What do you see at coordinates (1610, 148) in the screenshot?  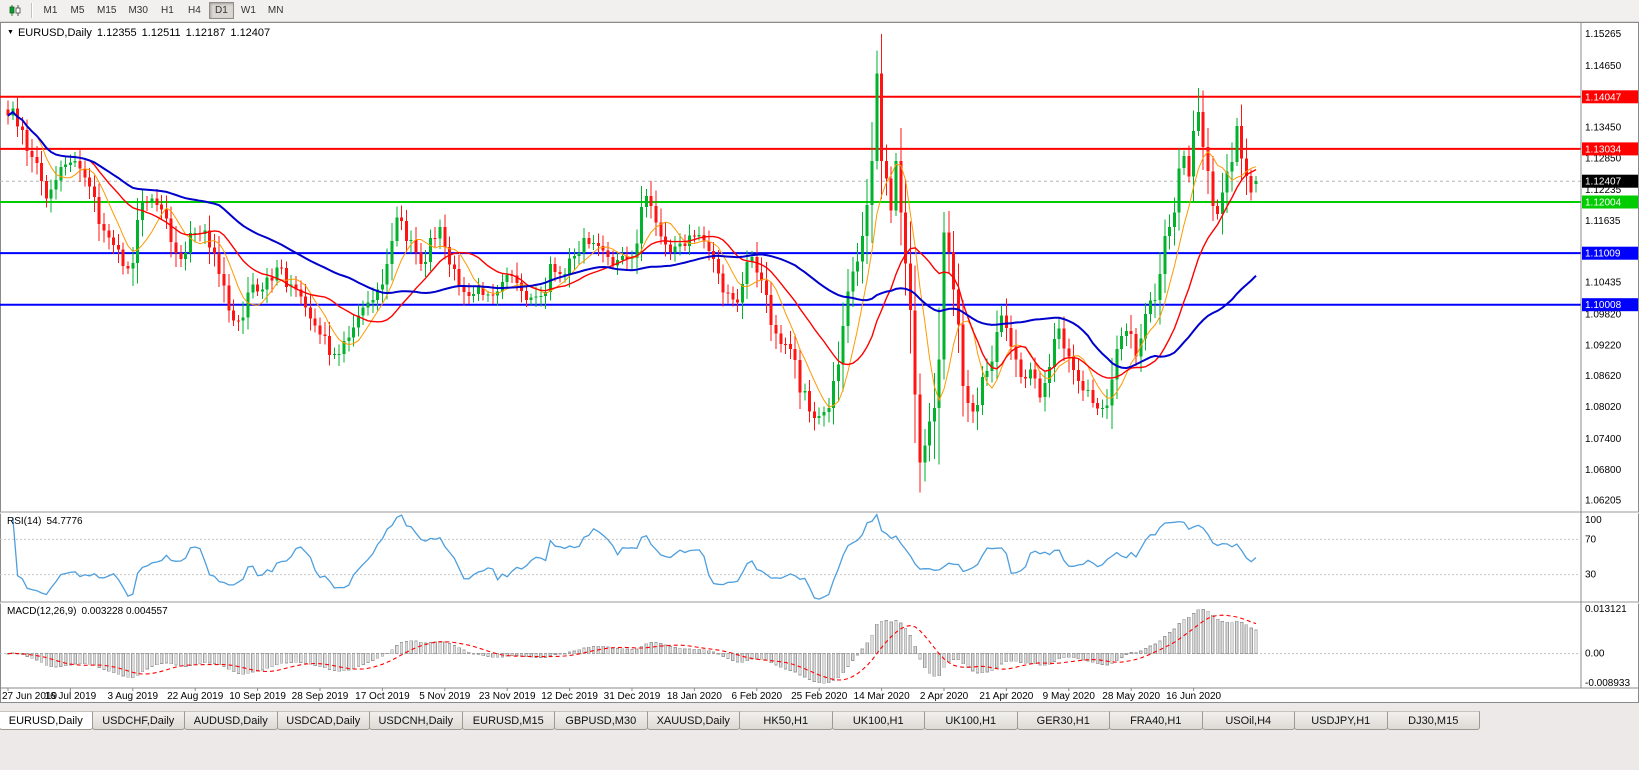 I see `hline-price-label: 1.13034` at bounding box center [1610, 148].